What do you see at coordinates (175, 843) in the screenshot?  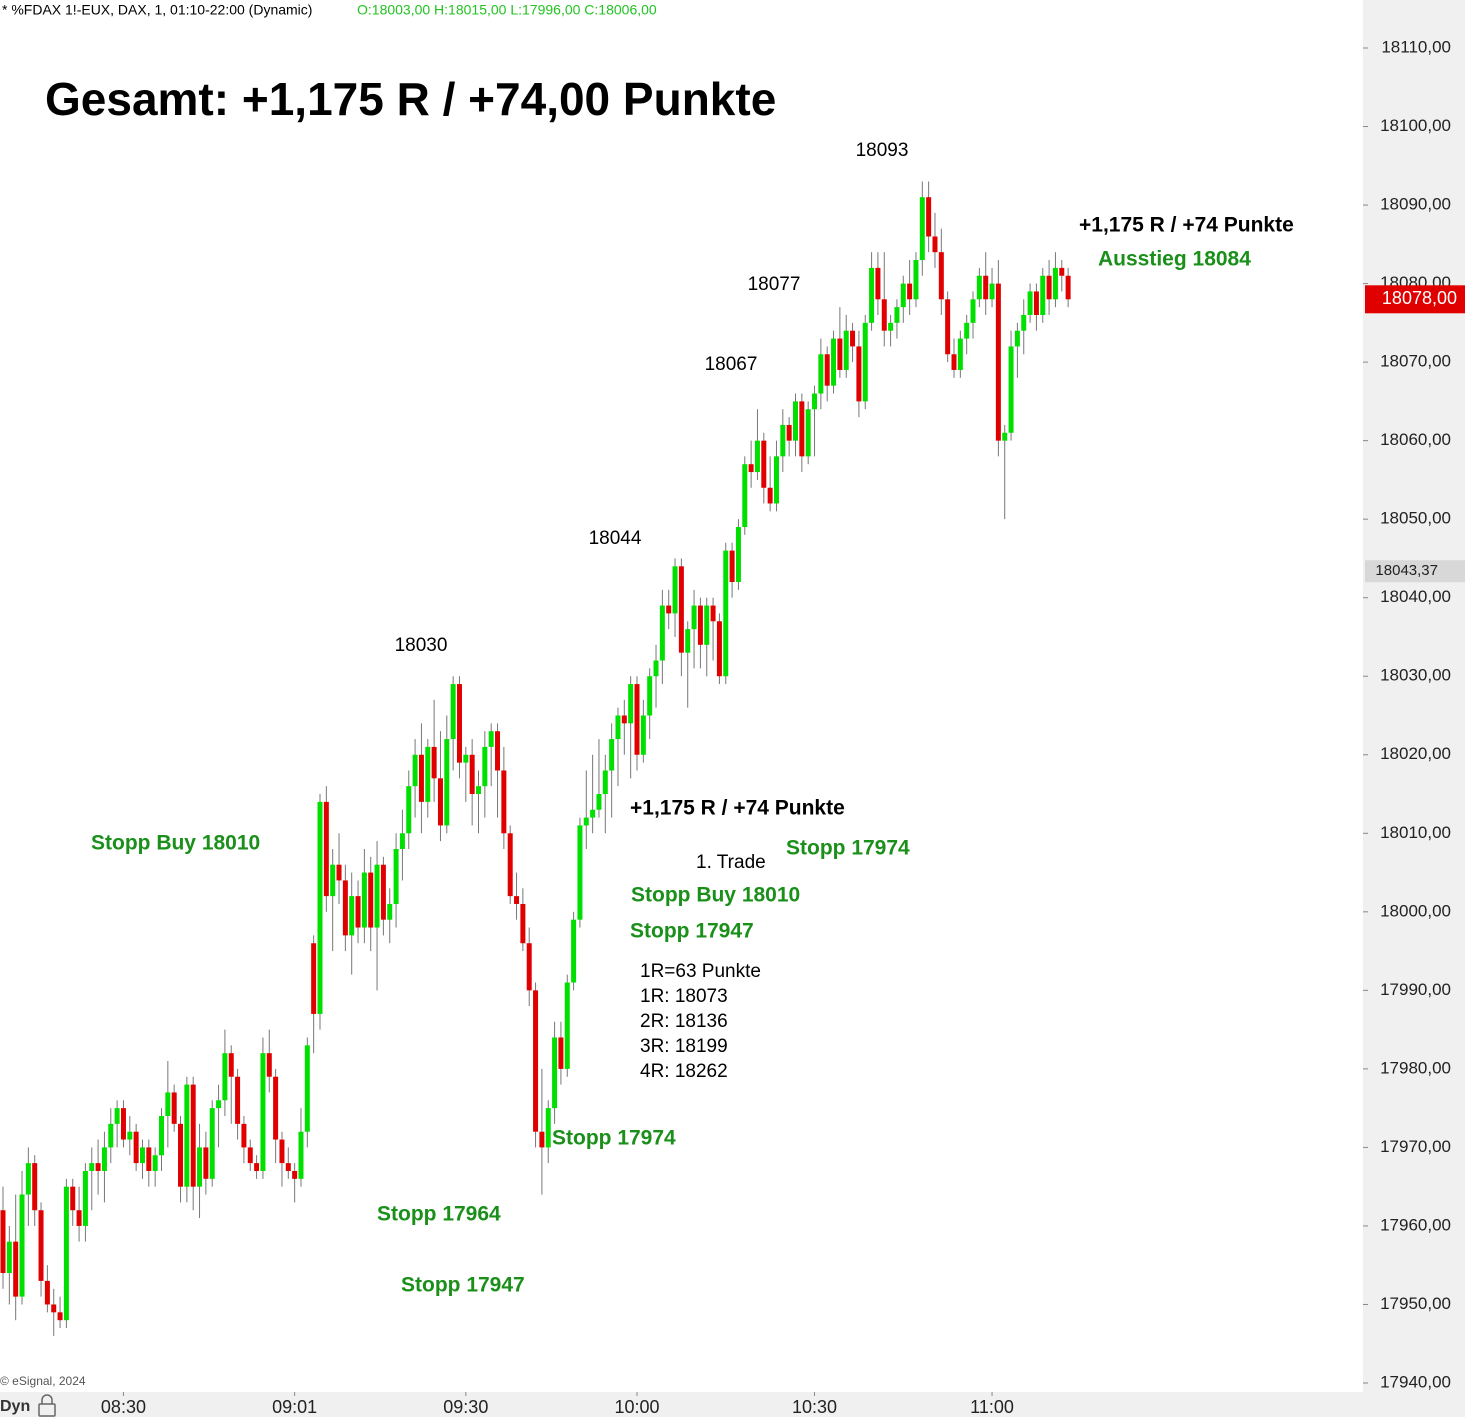 I see `annotation: Stopp Buy 18010` at bounding box center [175, 843].